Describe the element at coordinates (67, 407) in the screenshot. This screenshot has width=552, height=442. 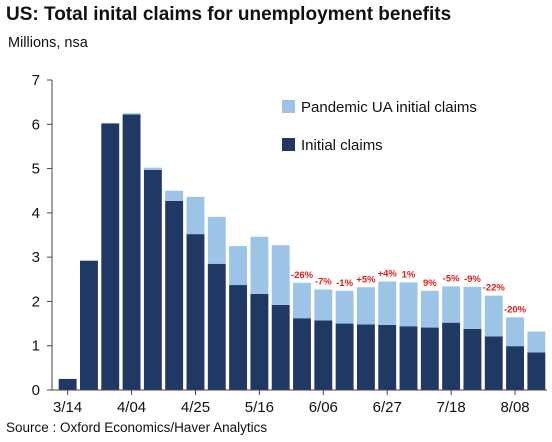
I see `x-tick-label: 3/14` at that location.